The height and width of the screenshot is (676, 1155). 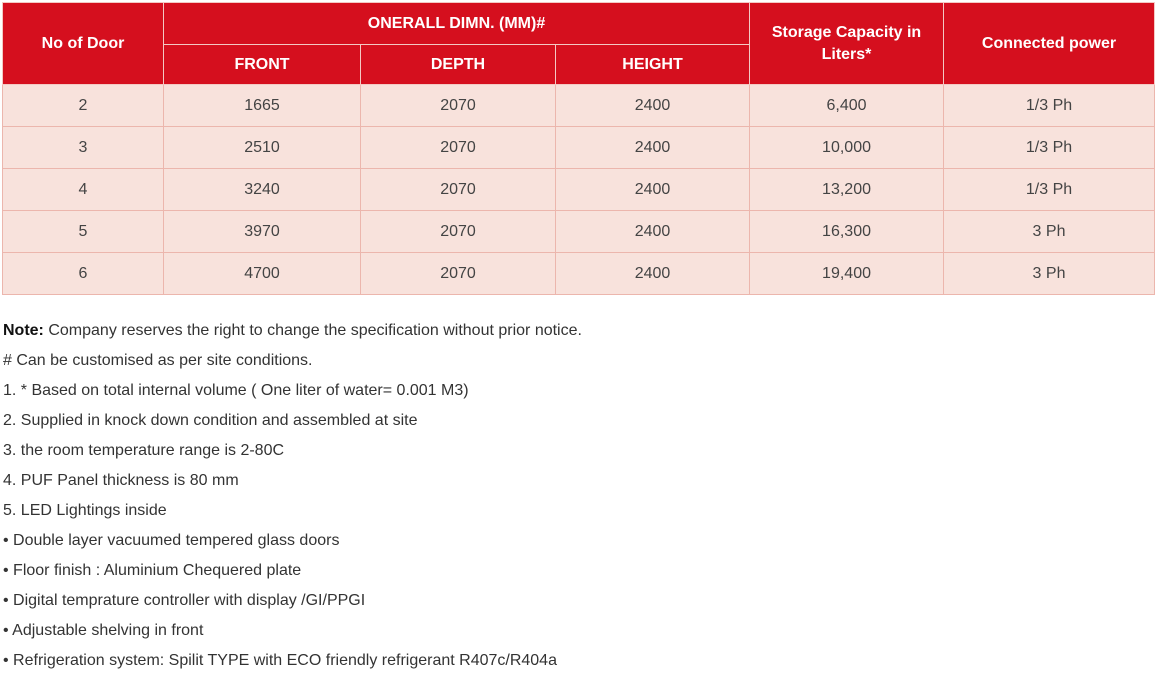 I want to click on header-row-sub: FRONT DEPTH HEIGHT, so click(x=579, y=64).